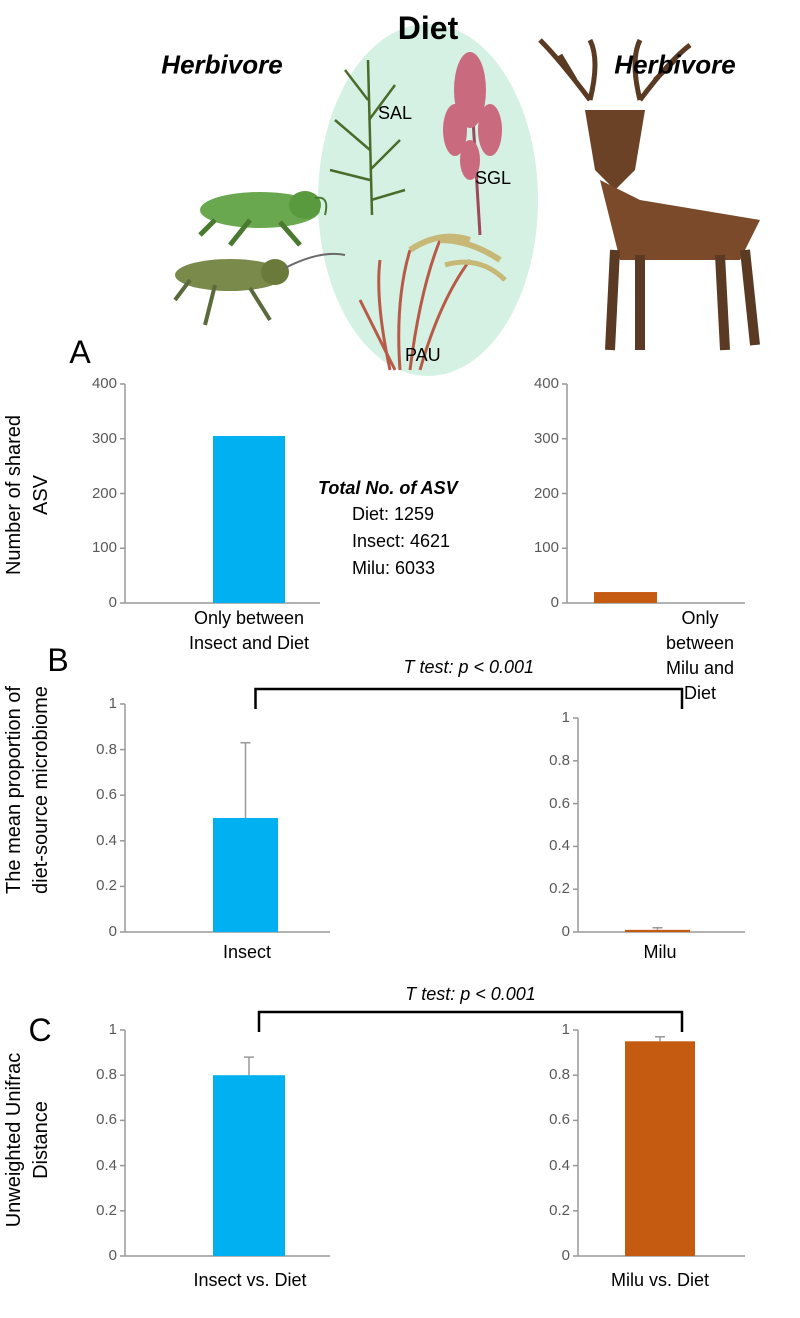  What do you see at coordinates (80, 351) in the screenshot?
I see `panel-label: A` at bounding box center [80, 351].